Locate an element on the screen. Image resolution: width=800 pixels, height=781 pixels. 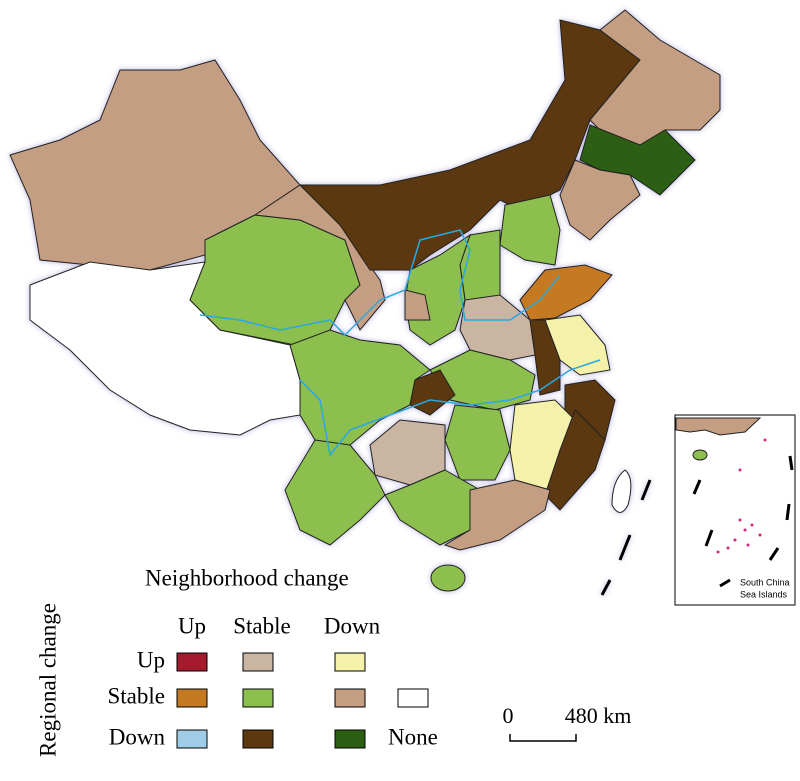
inset: South China Sea Islands is located at coordinates (735, 510).